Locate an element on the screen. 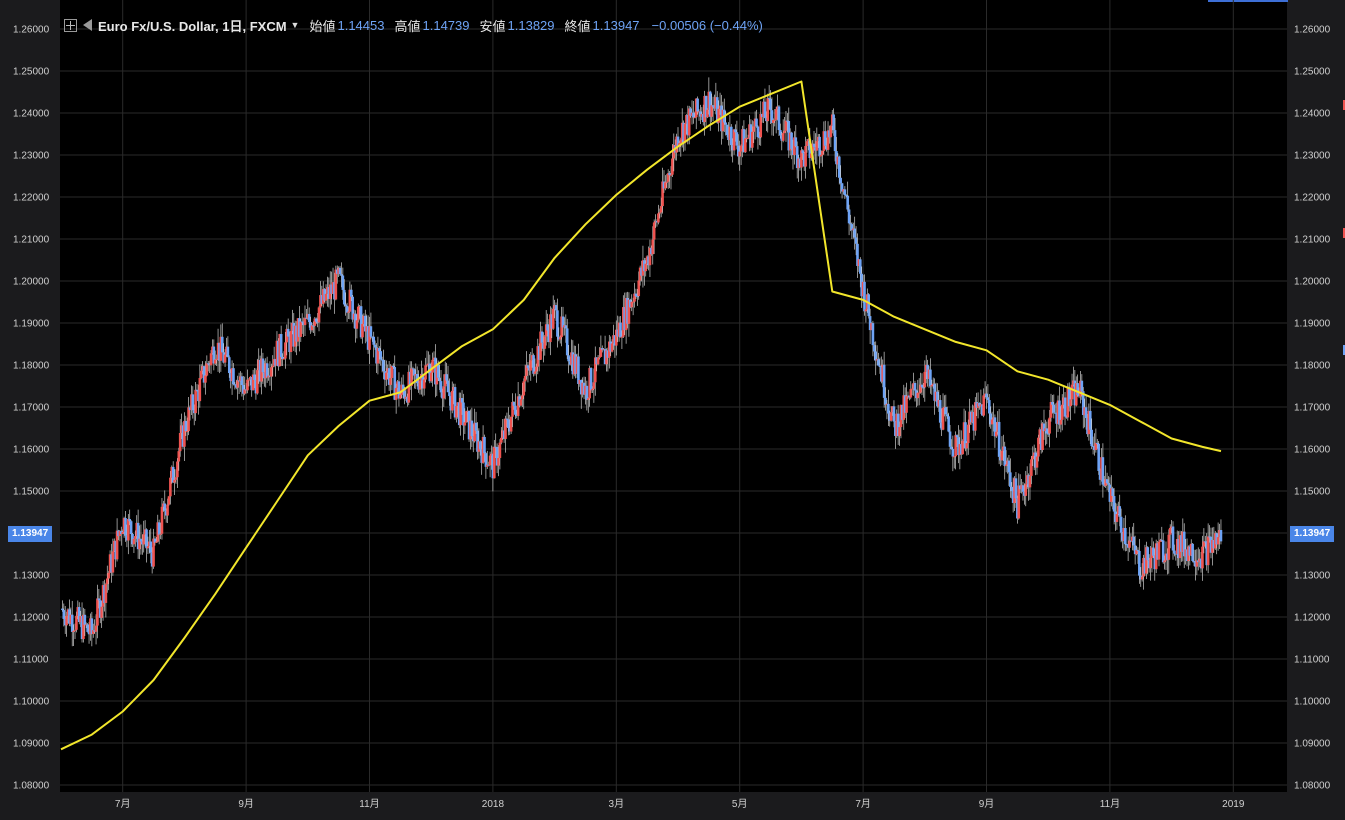  symbol-title: Euro Fx/U.S. Dollar, 1日, FXCM is located at coordinates (192, 26).